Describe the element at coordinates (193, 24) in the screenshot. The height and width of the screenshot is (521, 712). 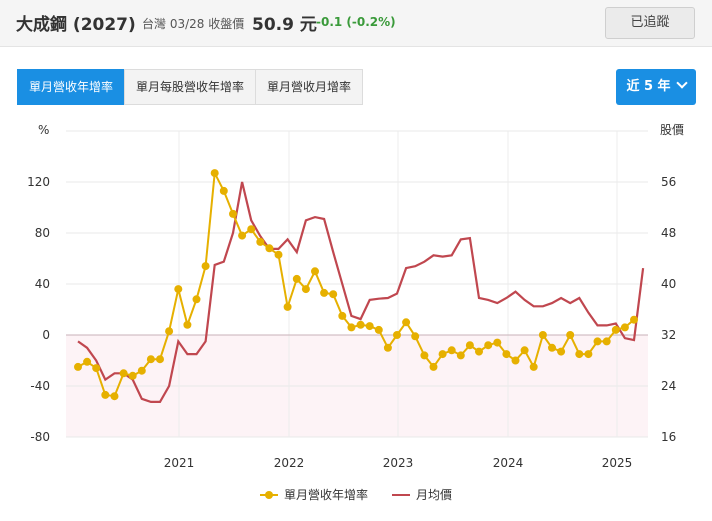
I see `market-date: 台灣 03/28 收盤價` at that location.